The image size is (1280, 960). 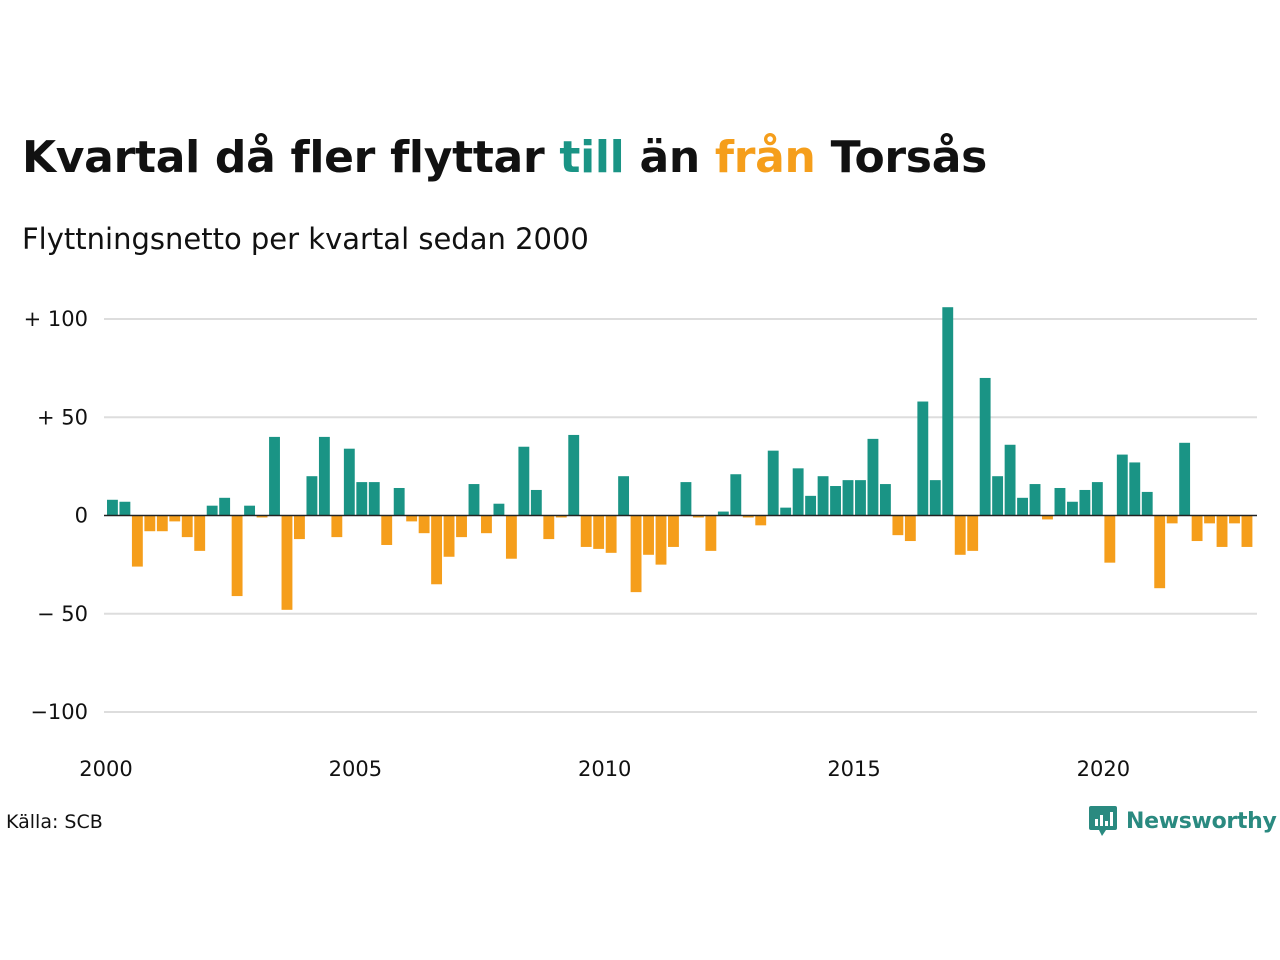 I want to click on chart-subtitle: Flyttningsnetto per kvartal sedan 2000, so click(x=305, y=239).